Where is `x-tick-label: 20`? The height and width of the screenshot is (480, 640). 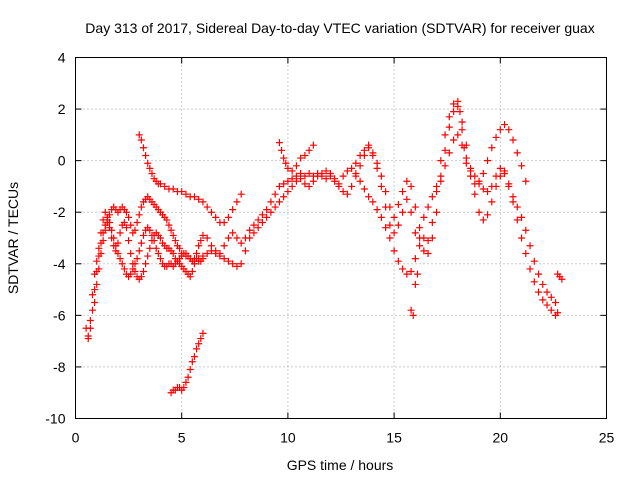
x-tick-label: 20 is located at coordinates (501, 438).